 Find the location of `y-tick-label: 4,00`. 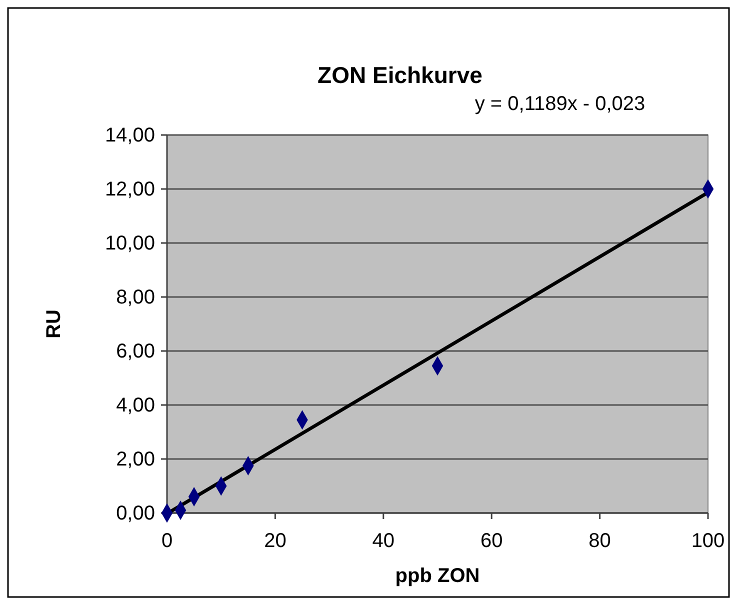

y-tick-label: 4,00 is located at coordinates (135, 405).